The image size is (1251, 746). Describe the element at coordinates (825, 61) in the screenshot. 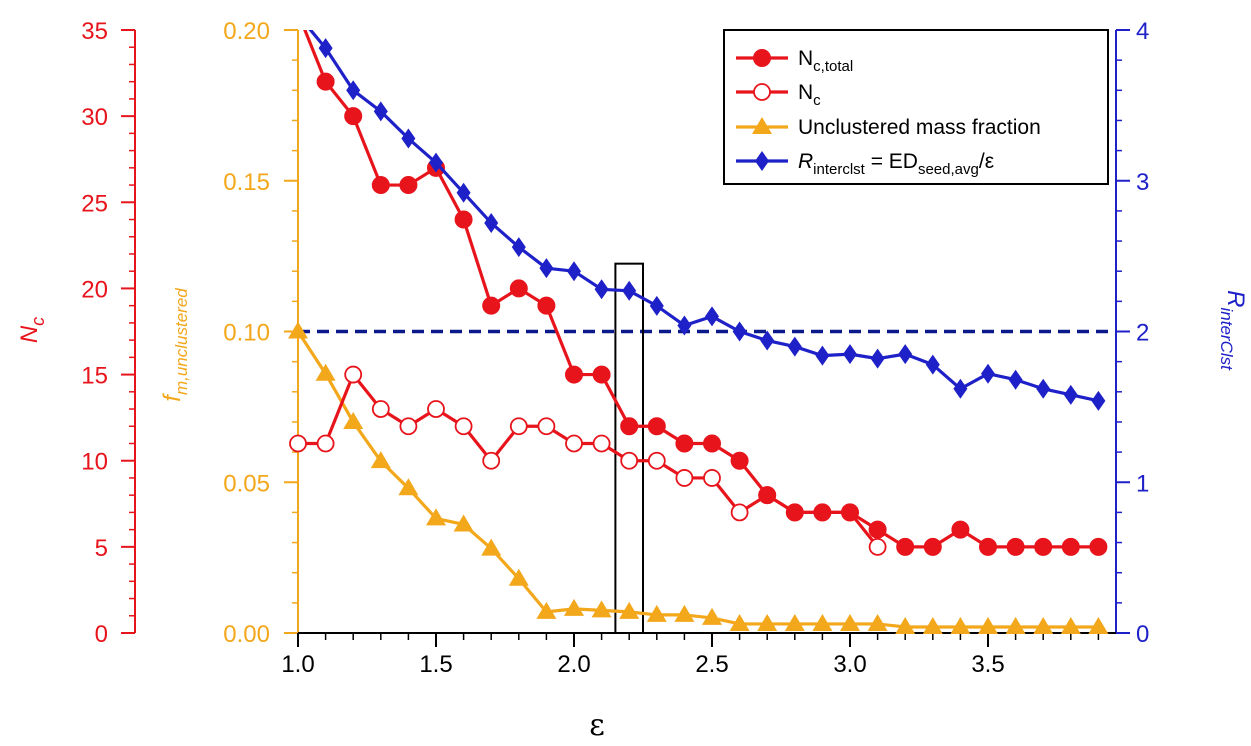

I see `legend-label: Nc,total` at that location.